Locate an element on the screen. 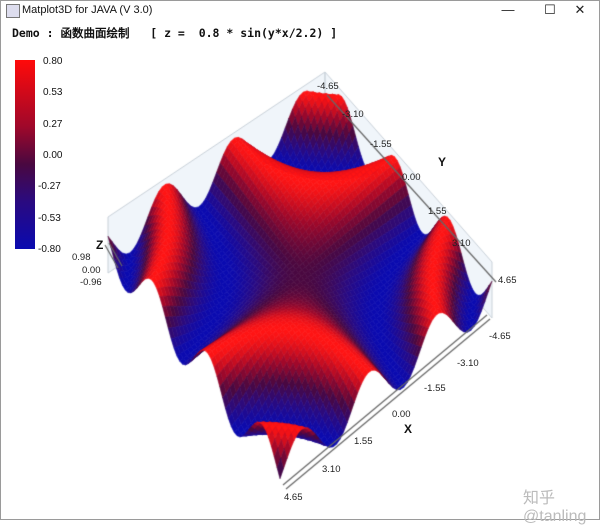  x-tick-label: 0.00 is located at coordinates (401, 414).